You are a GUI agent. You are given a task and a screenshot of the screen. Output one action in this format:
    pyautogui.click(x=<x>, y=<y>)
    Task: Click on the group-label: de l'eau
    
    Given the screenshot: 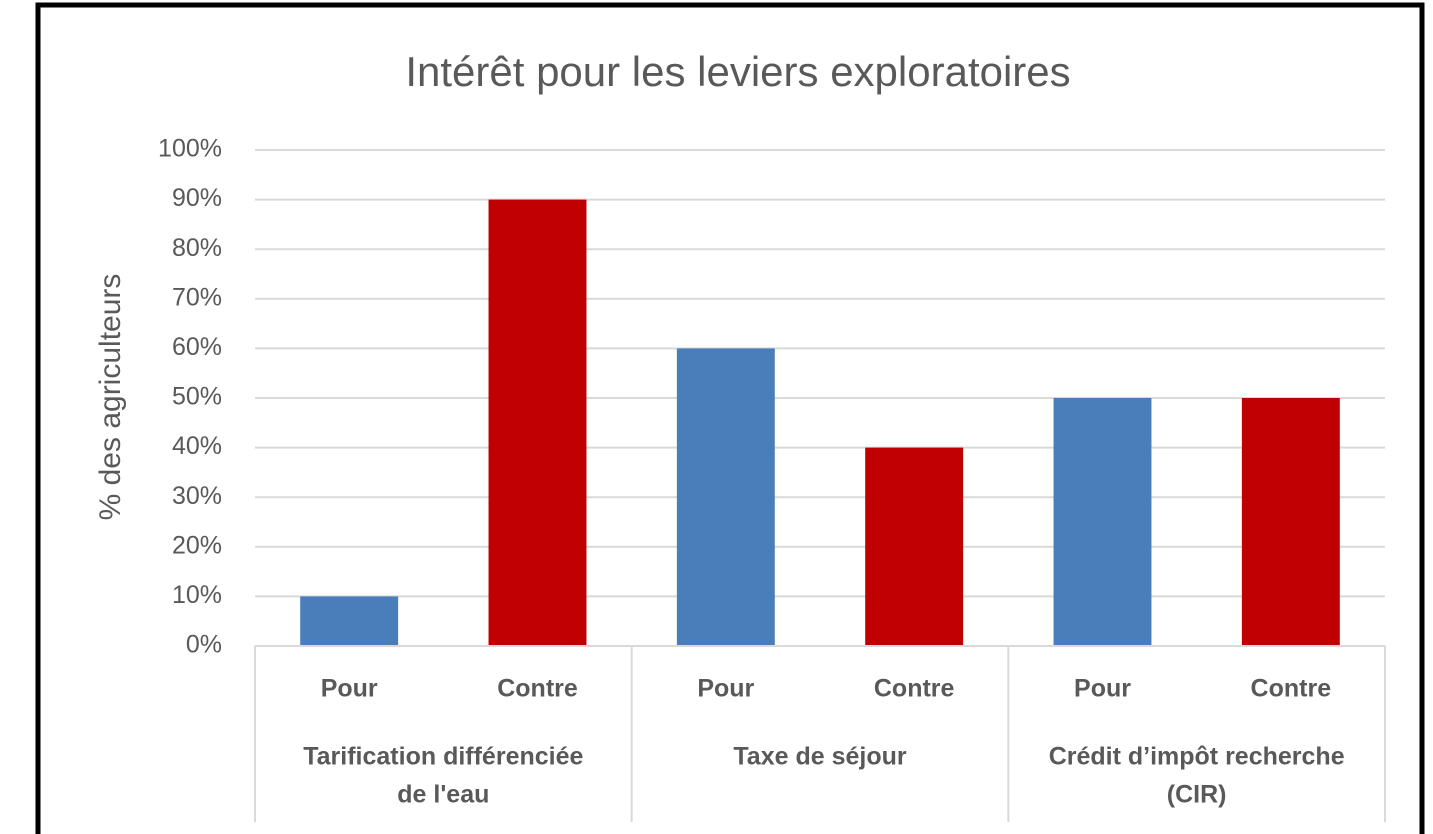 What is the action you would take?
    pyautogui.click(x=443, y=795)
    